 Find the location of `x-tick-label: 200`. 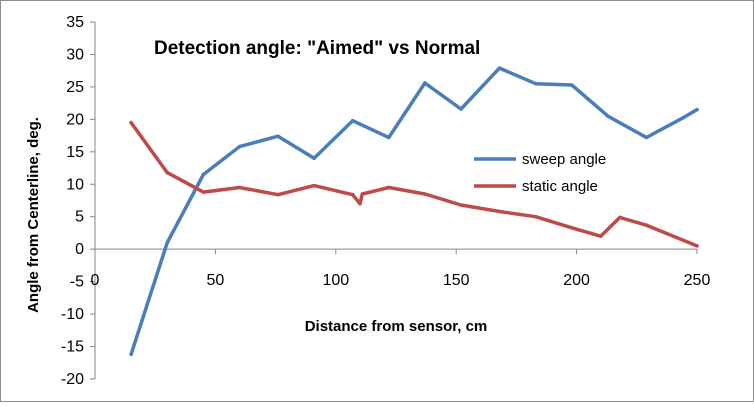

x-tick-label: 200 is located at coordinates (576, 280).